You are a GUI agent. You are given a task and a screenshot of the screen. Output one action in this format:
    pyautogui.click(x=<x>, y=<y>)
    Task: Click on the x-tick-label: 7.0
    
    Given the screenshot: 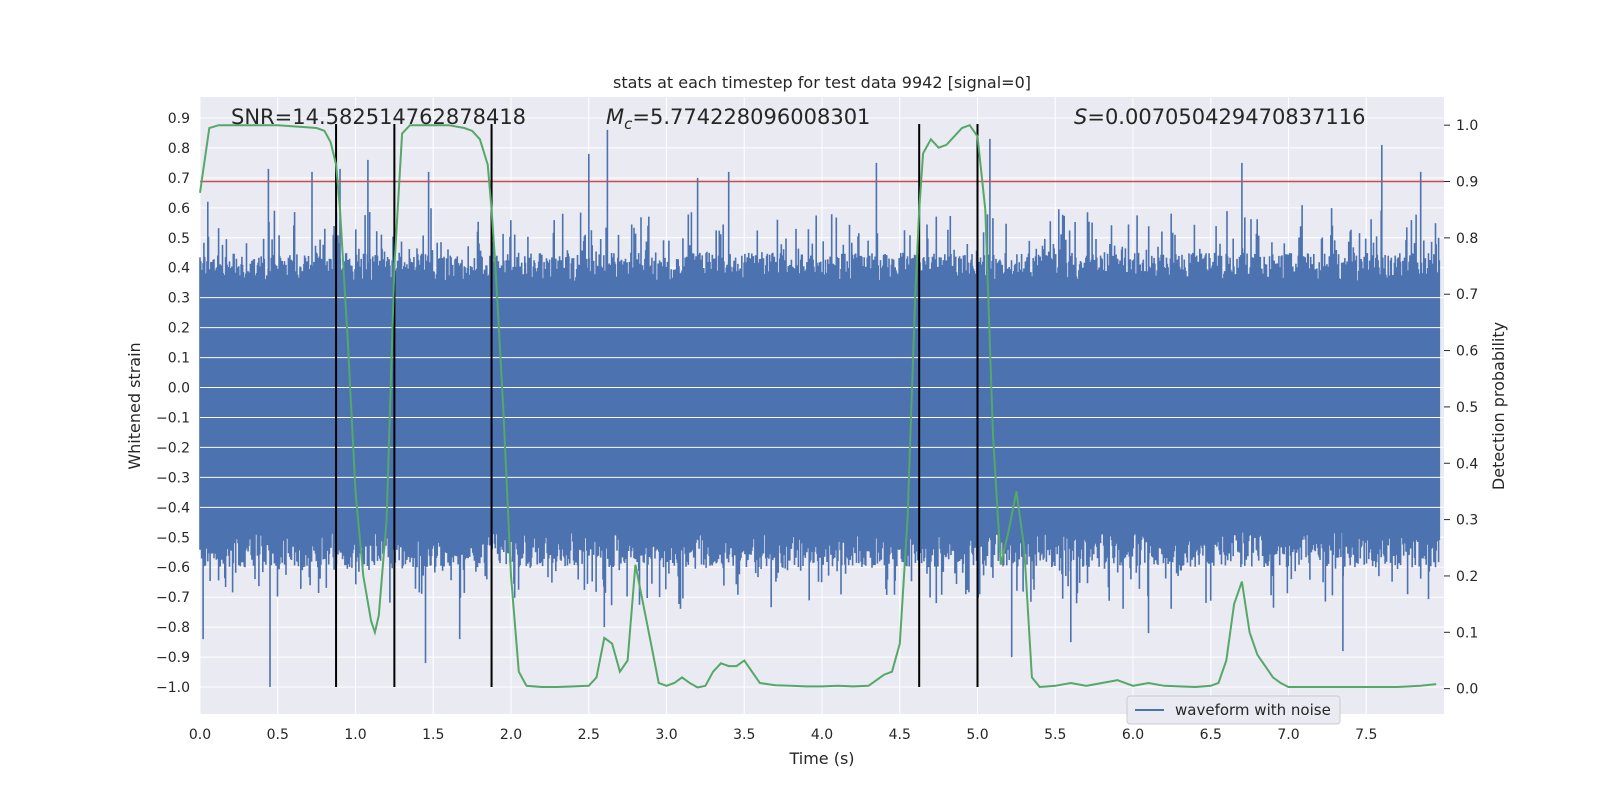 What is the action you would take?
    pyautogui.click(x=1288, y=735)
    